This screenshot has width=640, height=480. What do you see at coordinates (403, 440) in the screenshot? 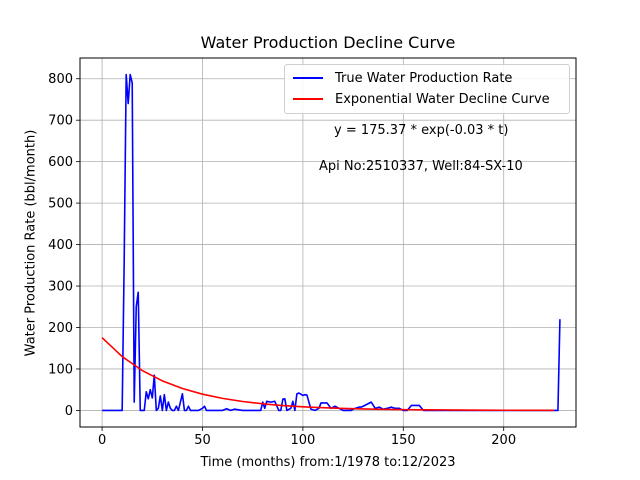
I see `x-tick-label: 150` at bounding box center [403, 440].